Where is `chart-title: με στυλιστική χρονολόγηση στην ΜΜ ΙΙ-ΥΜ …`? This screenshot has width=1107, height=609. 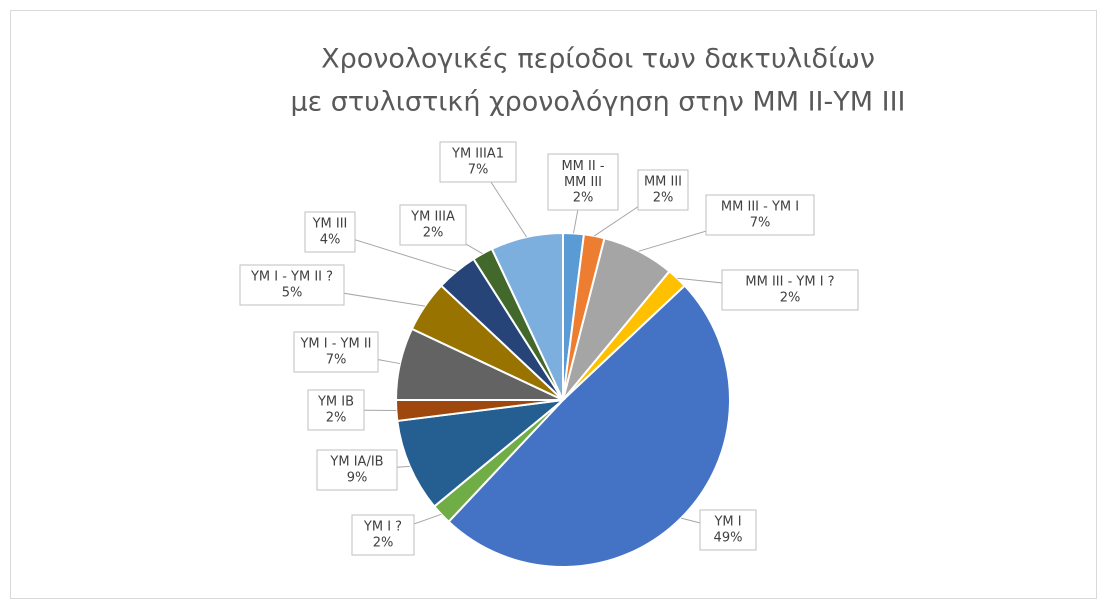 chart-title: με στυλιστική χρονολόγηση στην ΜΜ ΙΙ-ΥΜ … is located at coordinates (597, 102).